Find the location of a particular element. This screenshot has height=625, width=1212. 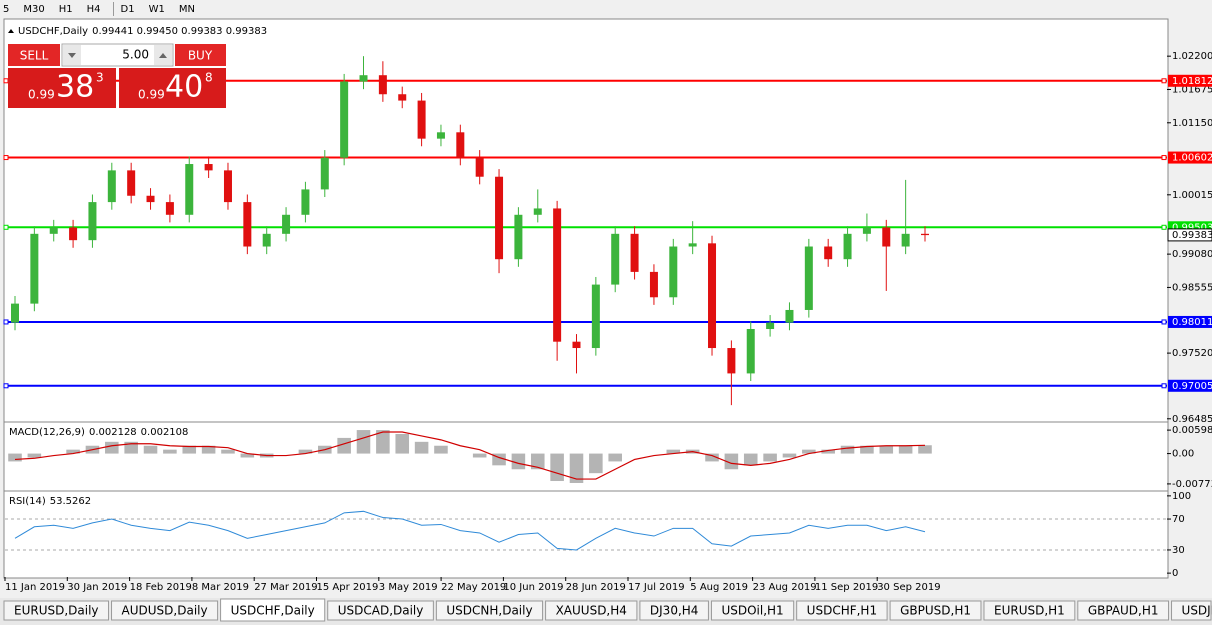

buy-price-box is located at coordinates (172, 88).